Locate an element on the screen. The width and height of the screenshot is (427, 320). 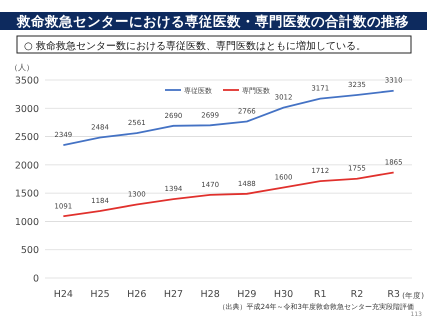
y-tick-label: 0 is located at coordinates (35, 279).